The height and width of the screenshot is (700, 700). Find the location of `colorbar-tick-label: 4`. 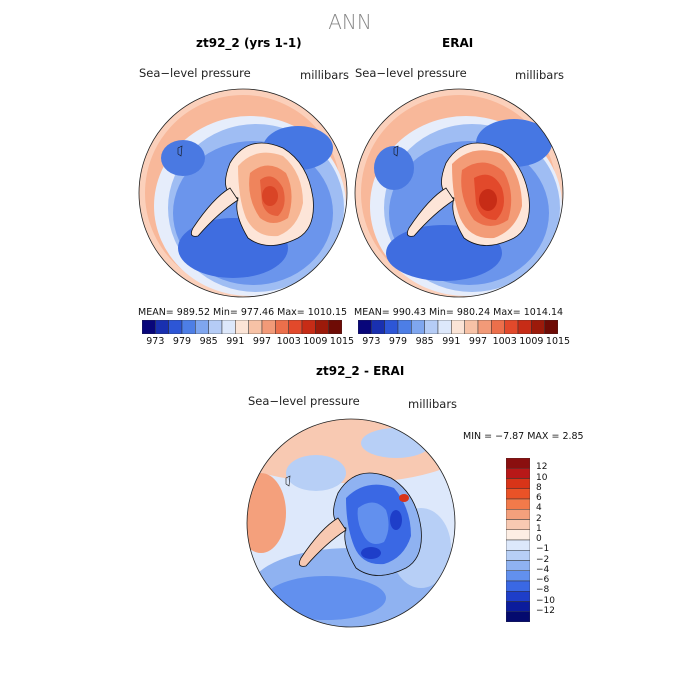

colorbar-tick-label: 4 is located at coordinates (539, 508).